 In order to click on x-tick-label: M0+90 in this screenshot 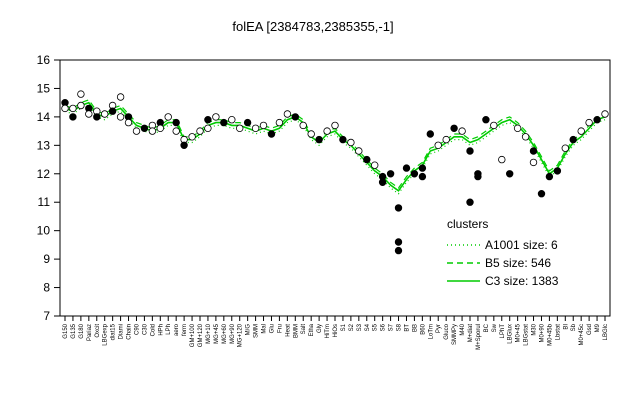, I will do `click(542, 332)`.